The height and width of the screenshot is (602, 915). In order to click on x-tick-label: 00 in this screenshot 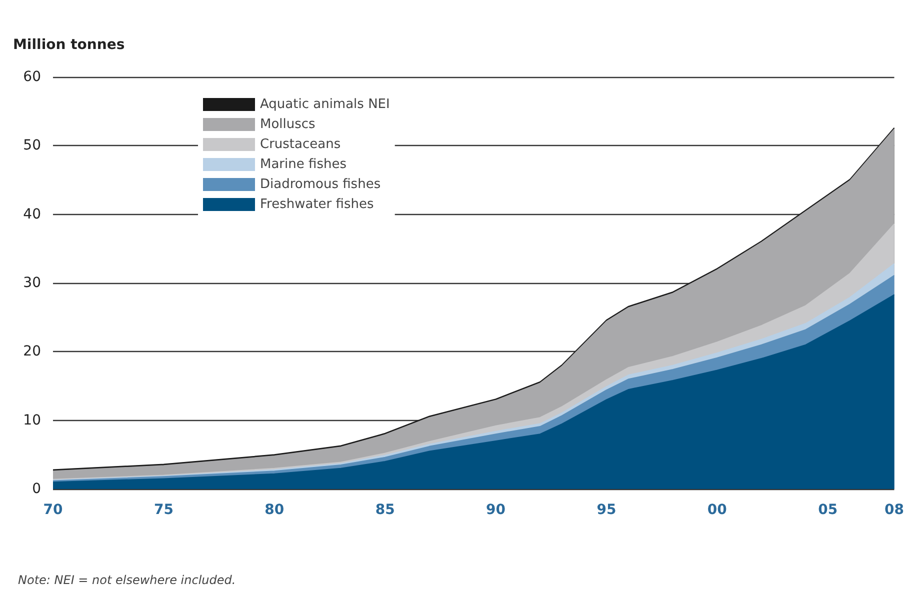, I will do `click(717, 510)`.